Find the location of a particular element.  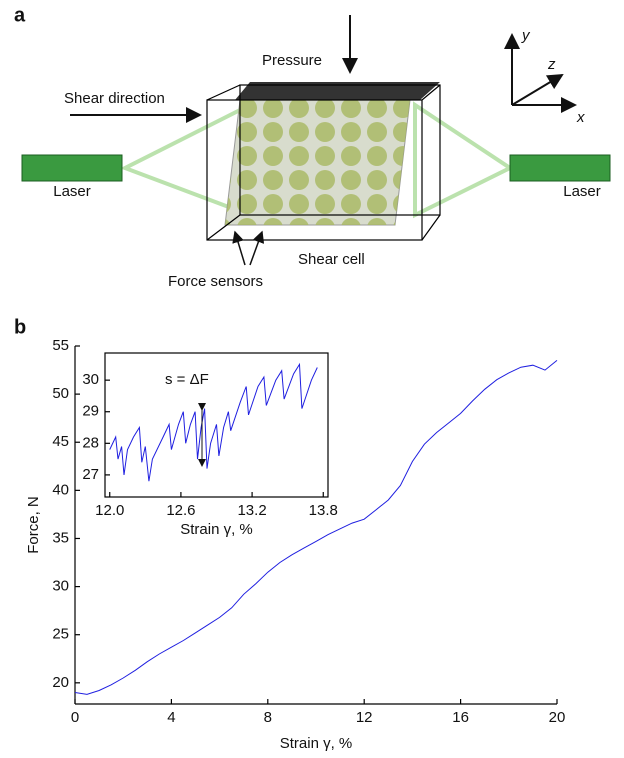

x-tick-label: 13.8 is located at coordinates (323, 510).